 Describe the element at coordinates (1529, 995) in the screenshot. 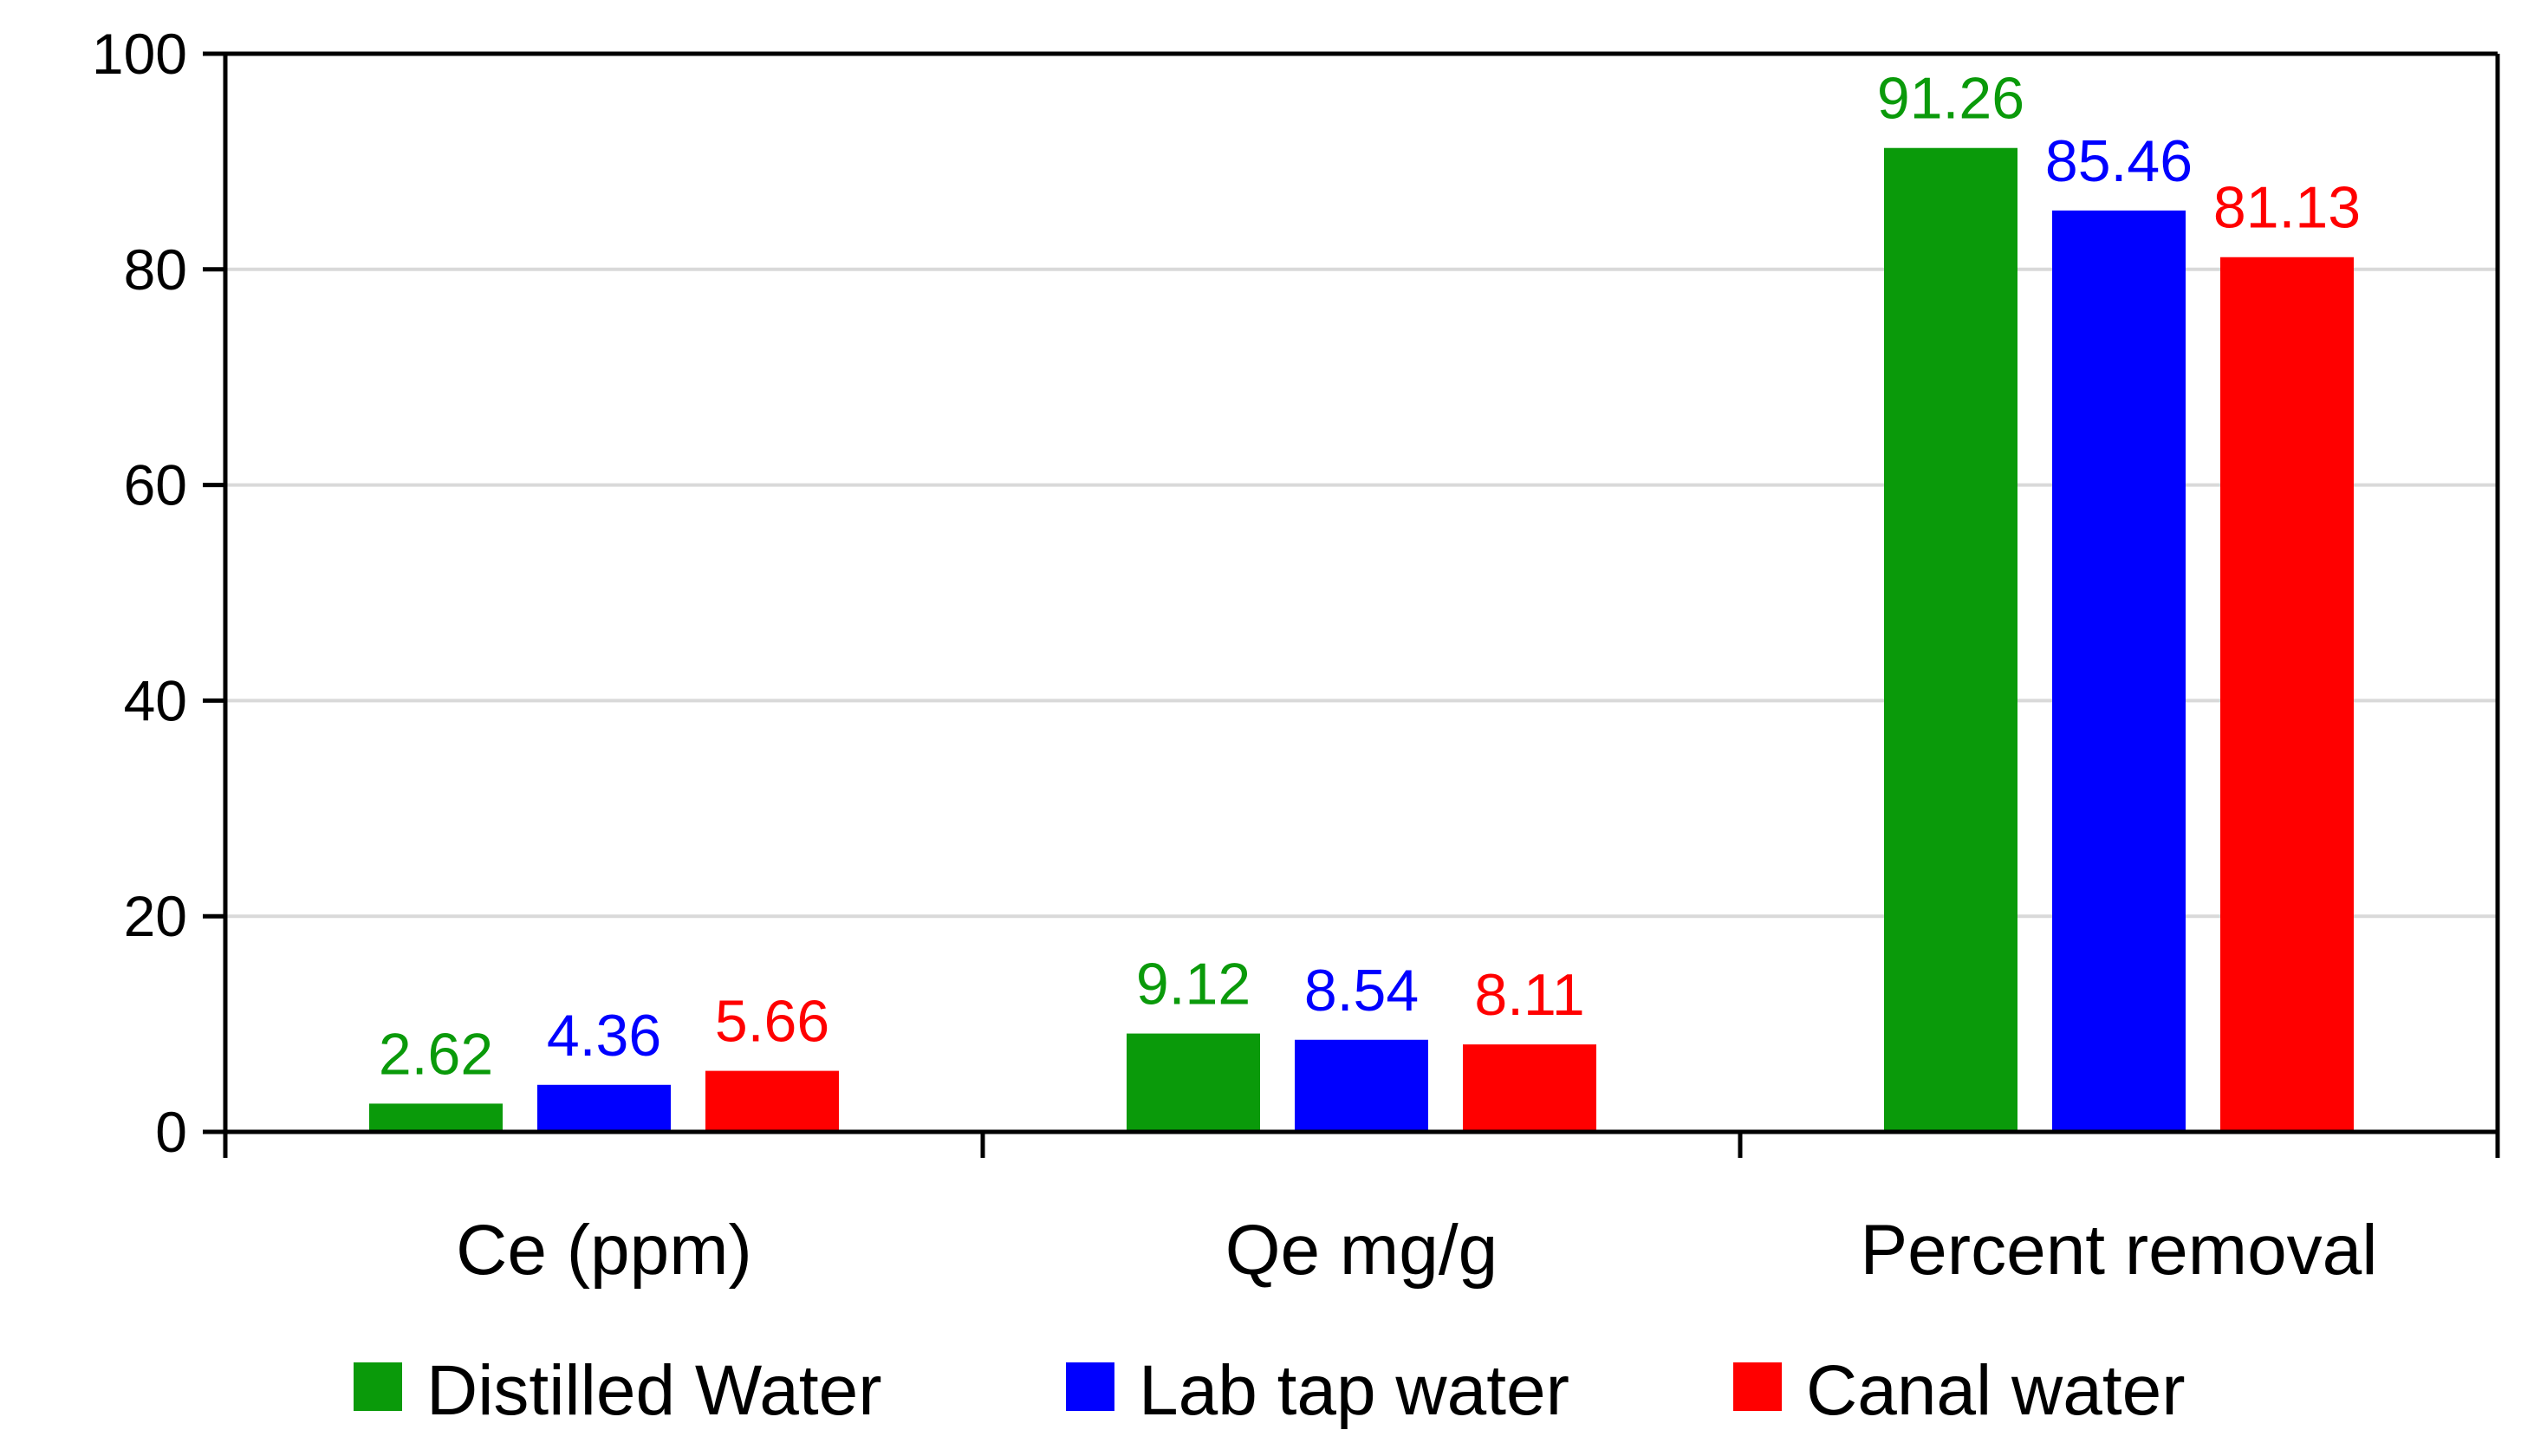

I see `data-label: 8.11` at that location.